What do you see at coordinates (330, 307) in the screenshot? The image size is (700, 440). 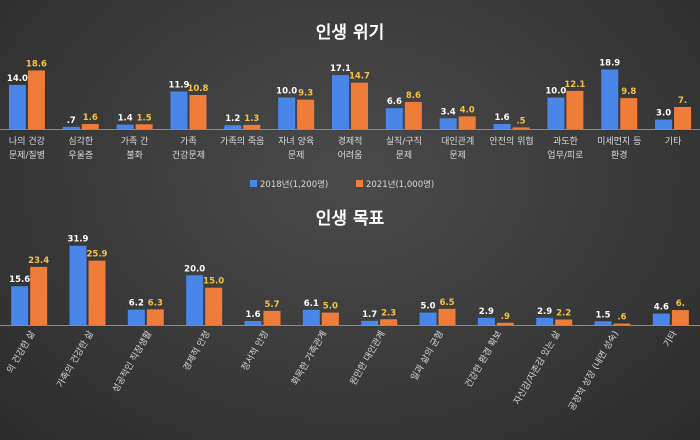 I see `value-label-2021-5: 5.0` at bounding box center [330, 307].